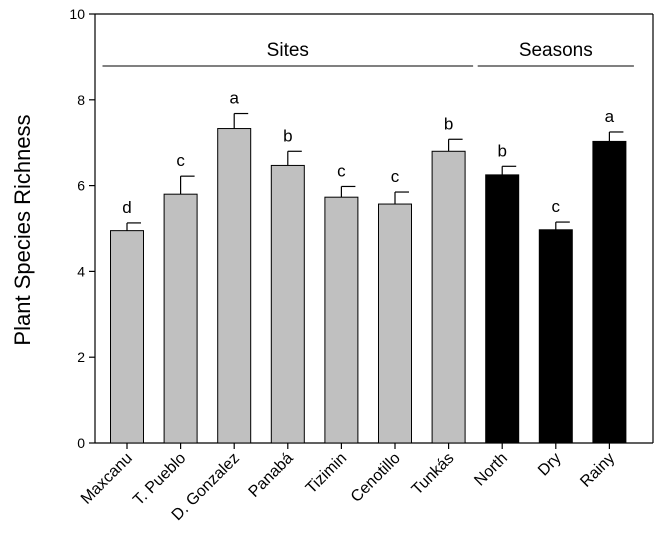  What do you see at coordinates (81, 186) in the screenshot?
I see `y-tick-label: 6` at bounding box center [81, 186].